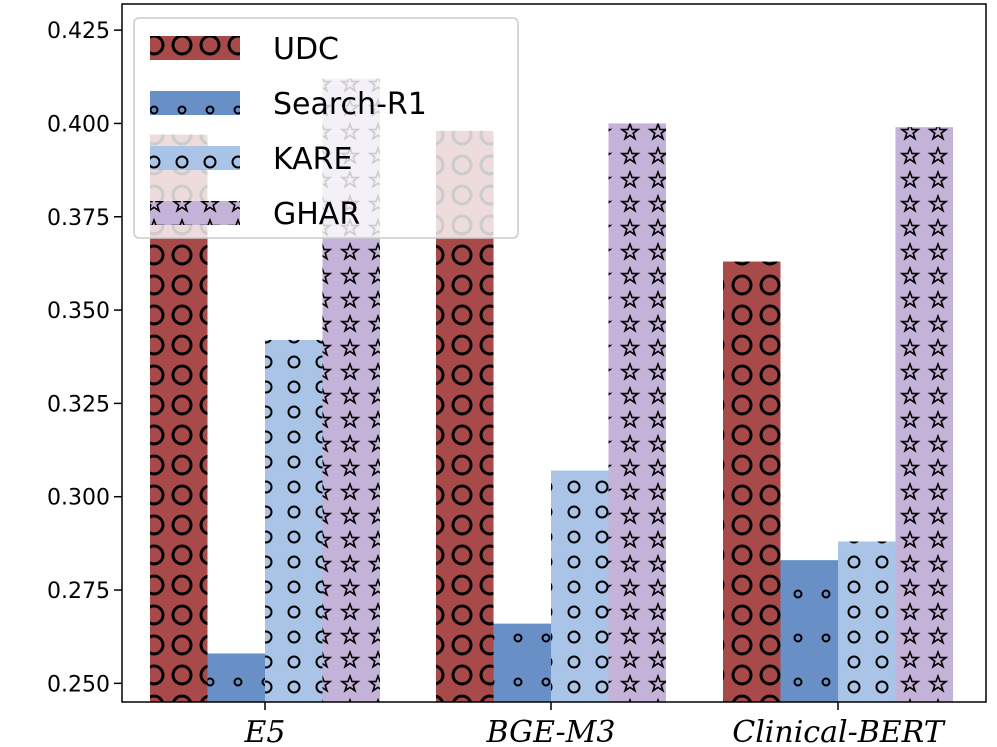  Describe the element at coordinates (78, 31) in the screenshot. I see `y-tick-label: 0.425` at that location.